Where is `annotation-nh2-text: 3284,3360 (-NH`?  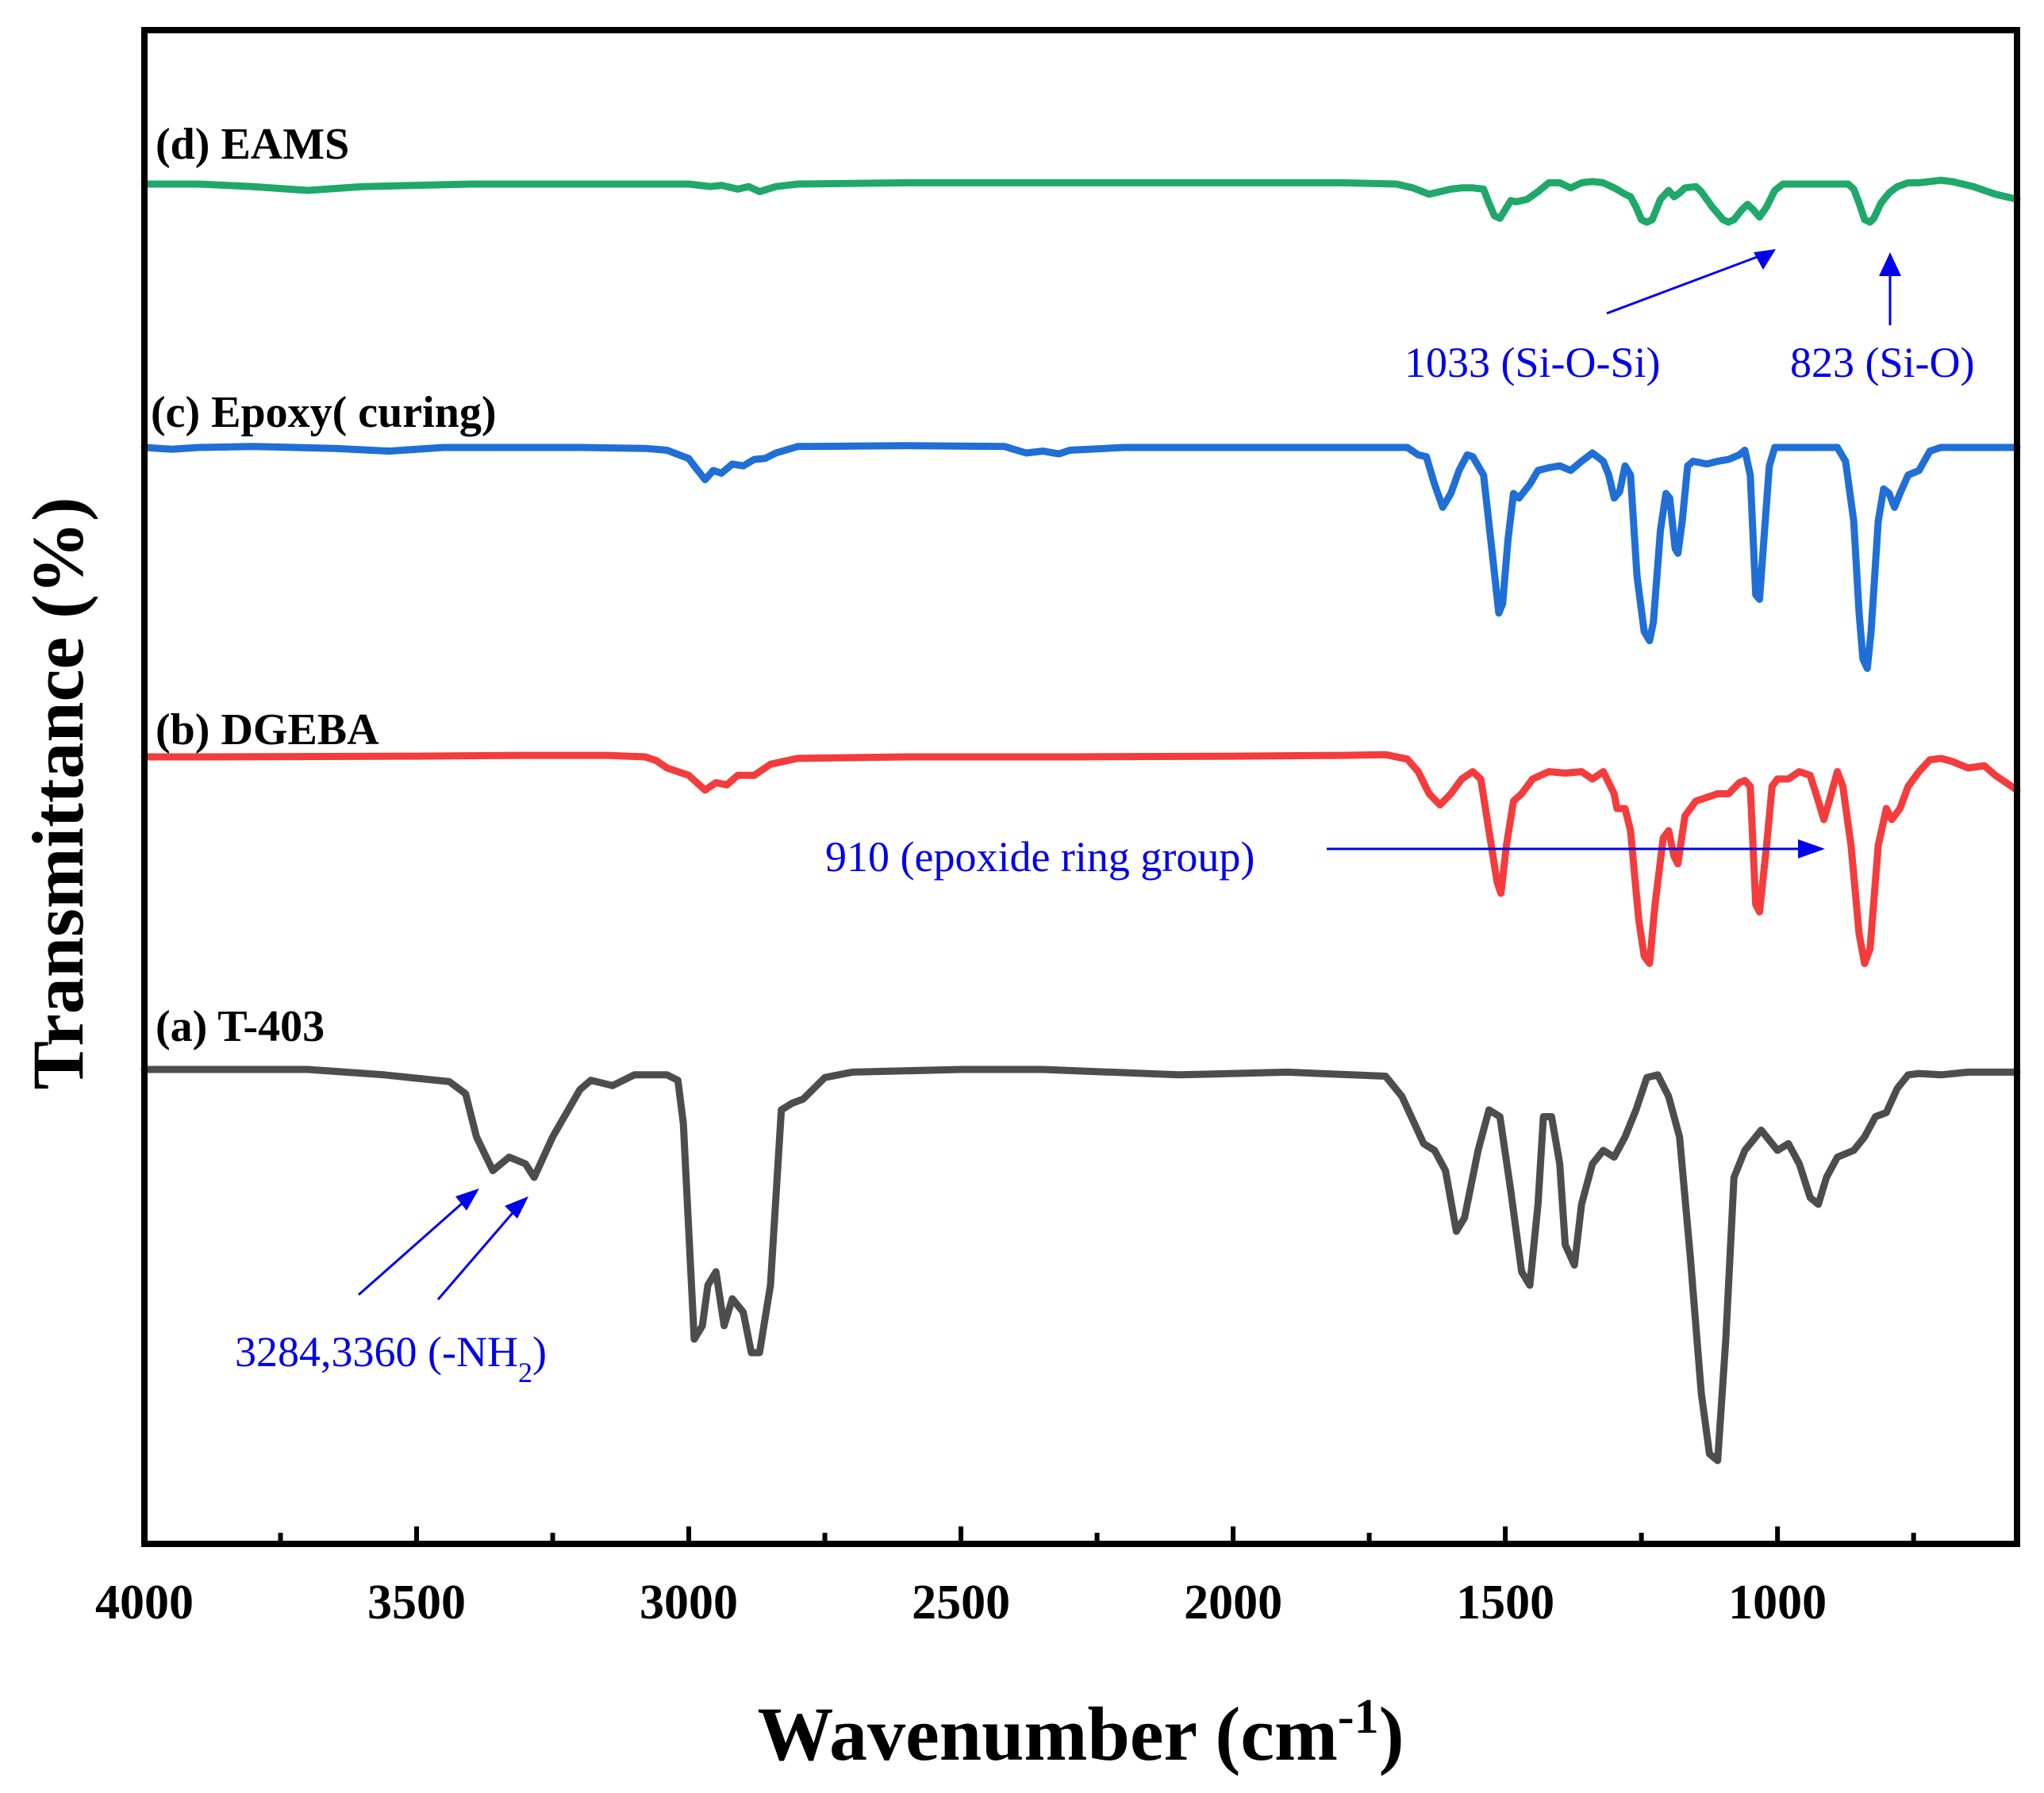
annotation-nh2-text: 3284,3360 (-NH is located at coordinates (376, 1352).